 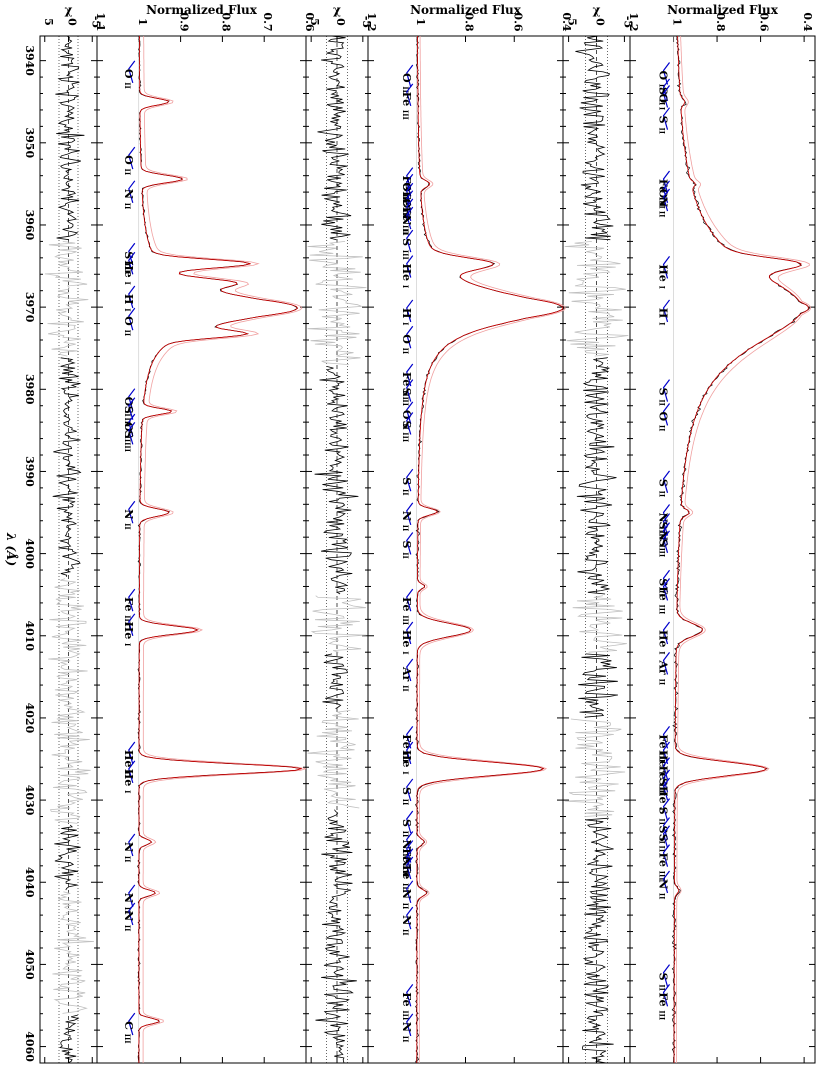 What do you see at coordinates (29, 718) in the screenshot?
I see `wavelength-tick-label: 4020` at bounding box center [29, 718].